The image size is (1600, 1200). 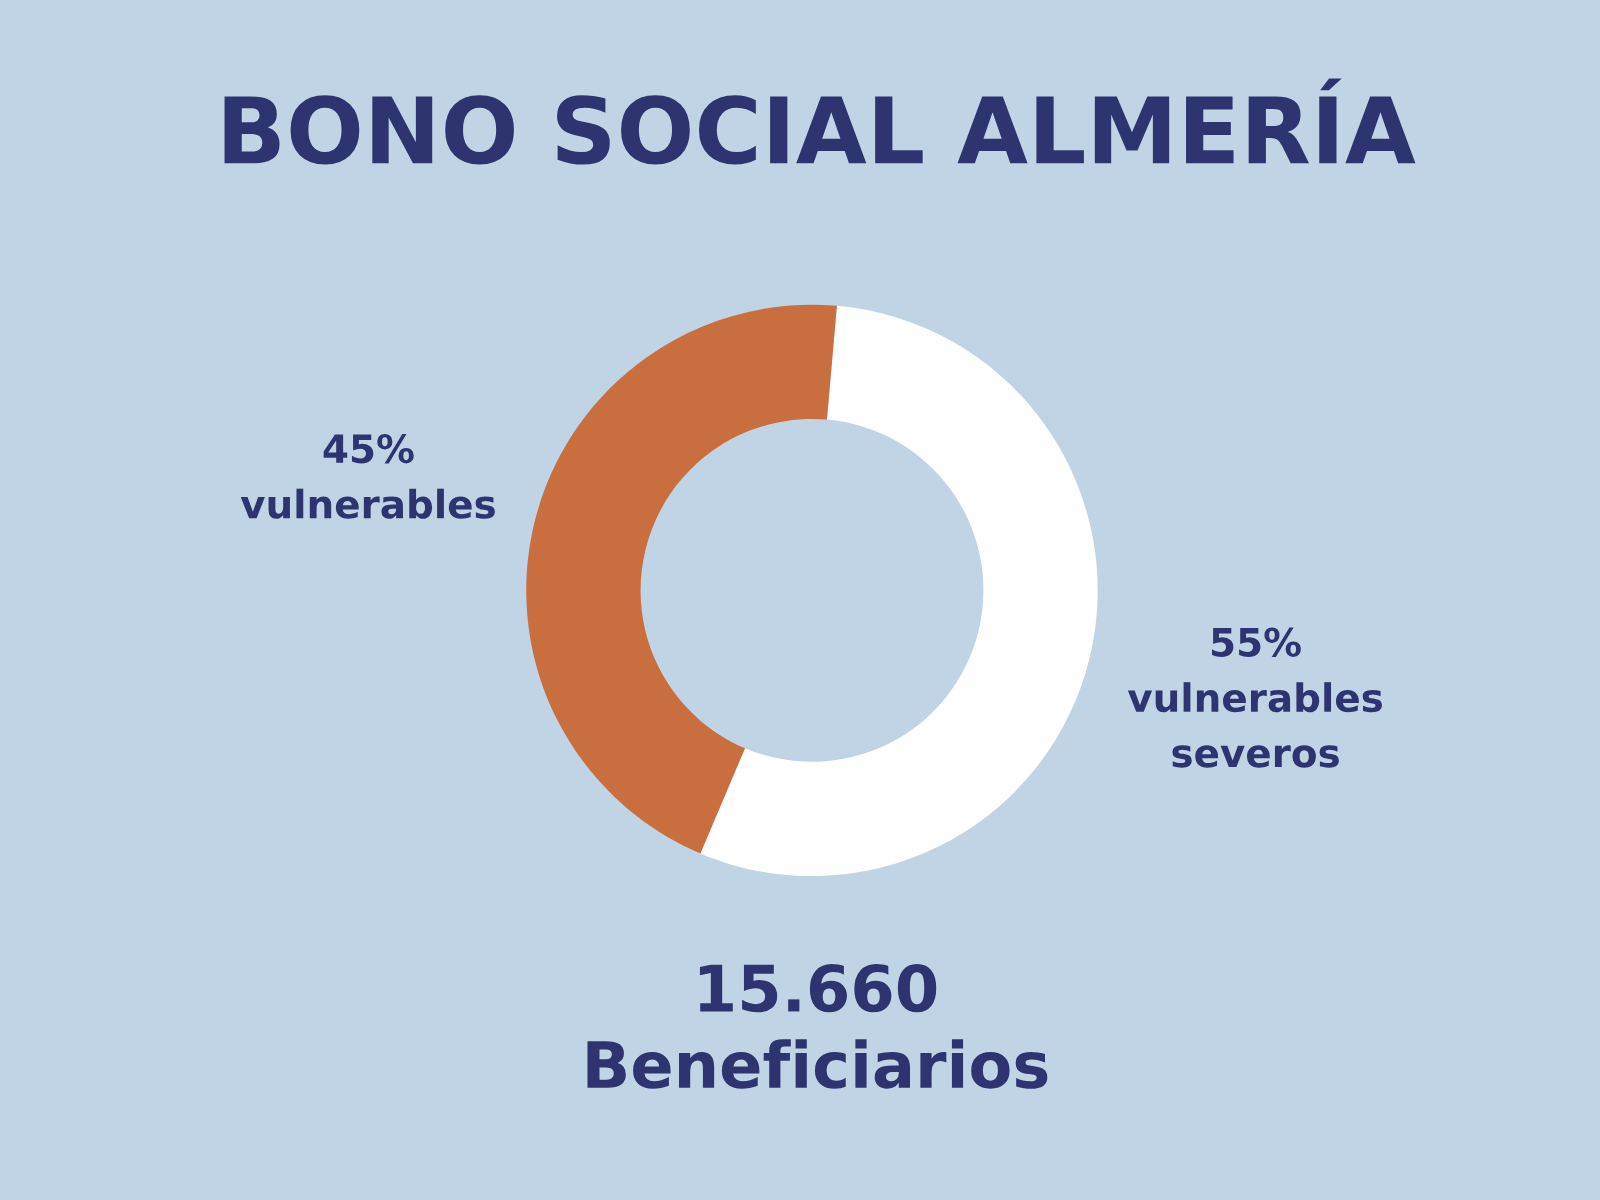 I want to click on data-label: 55%, so click(x=1256, y=642).